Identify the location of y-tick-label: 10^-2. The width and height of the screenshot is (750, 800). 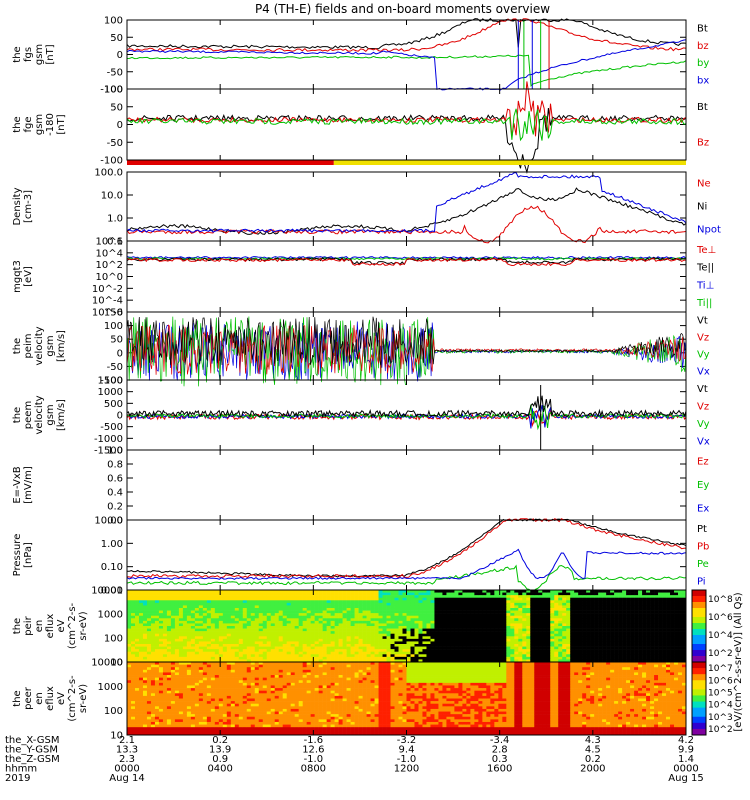
(107, 289).